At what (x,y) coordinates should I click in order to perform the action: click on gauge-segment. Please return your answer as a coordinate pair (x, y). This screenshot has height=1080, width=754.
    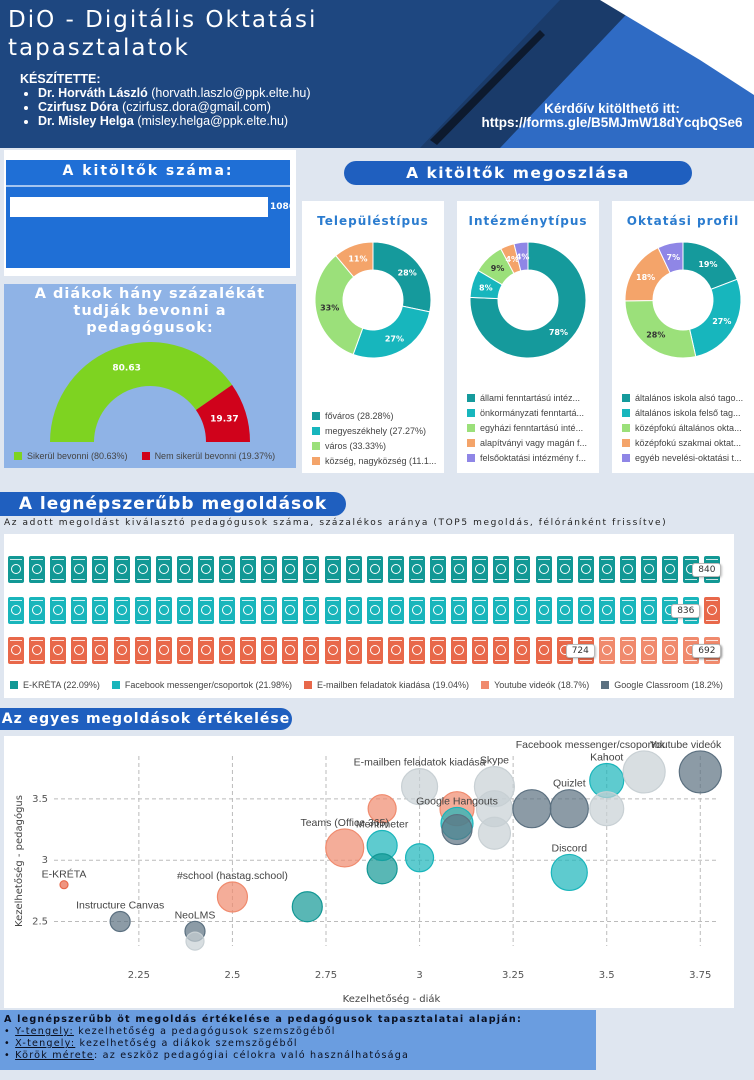
    Looking at the image, I should click on (222, 413).